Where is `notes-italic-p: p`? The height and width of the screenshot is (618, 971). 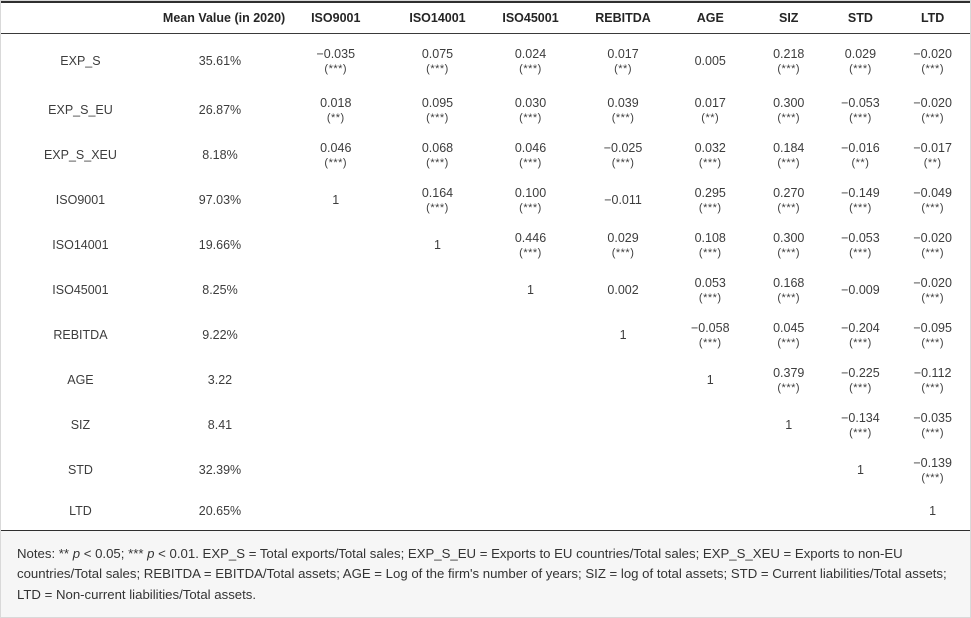 notes-italic-p: p is located at coordinates (151, 553).